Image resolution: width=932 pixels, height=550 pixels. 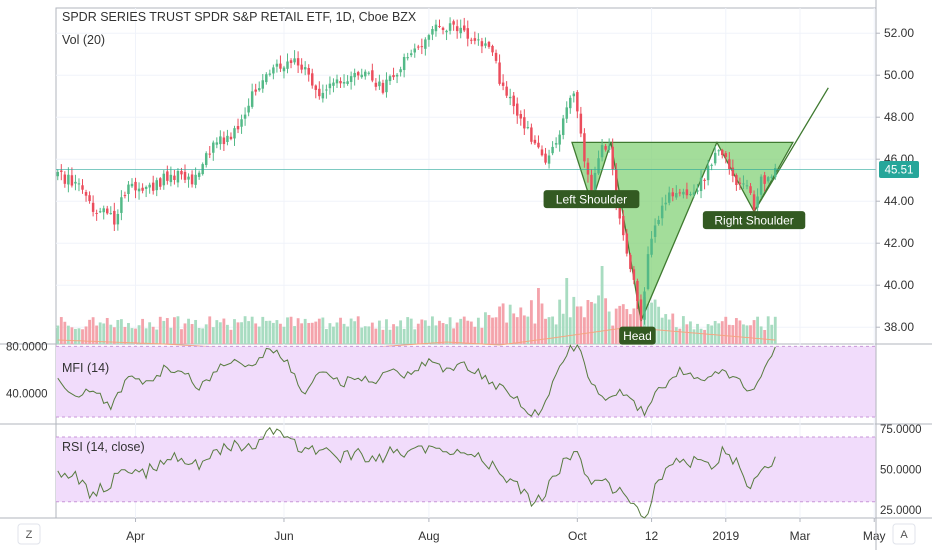 What do you see at coordinates (466, 381) in the screenshot?
I see `mfi-panel` at bounding box center [466, 381].